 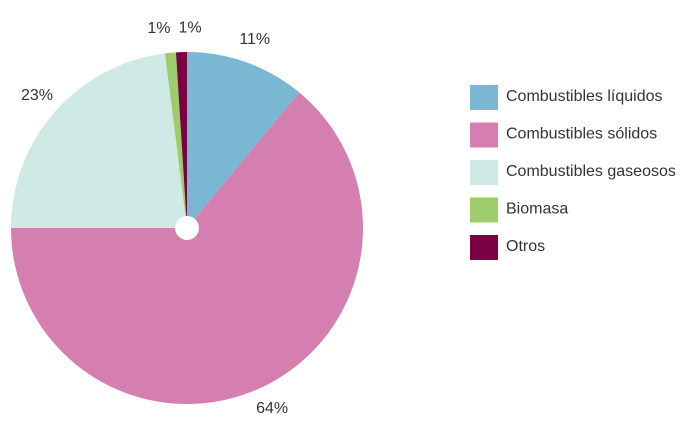 What do you see at coordinates (37, 95) in the screenshot?
I see `slice-label: 23%` at bounding box center [37, 95].